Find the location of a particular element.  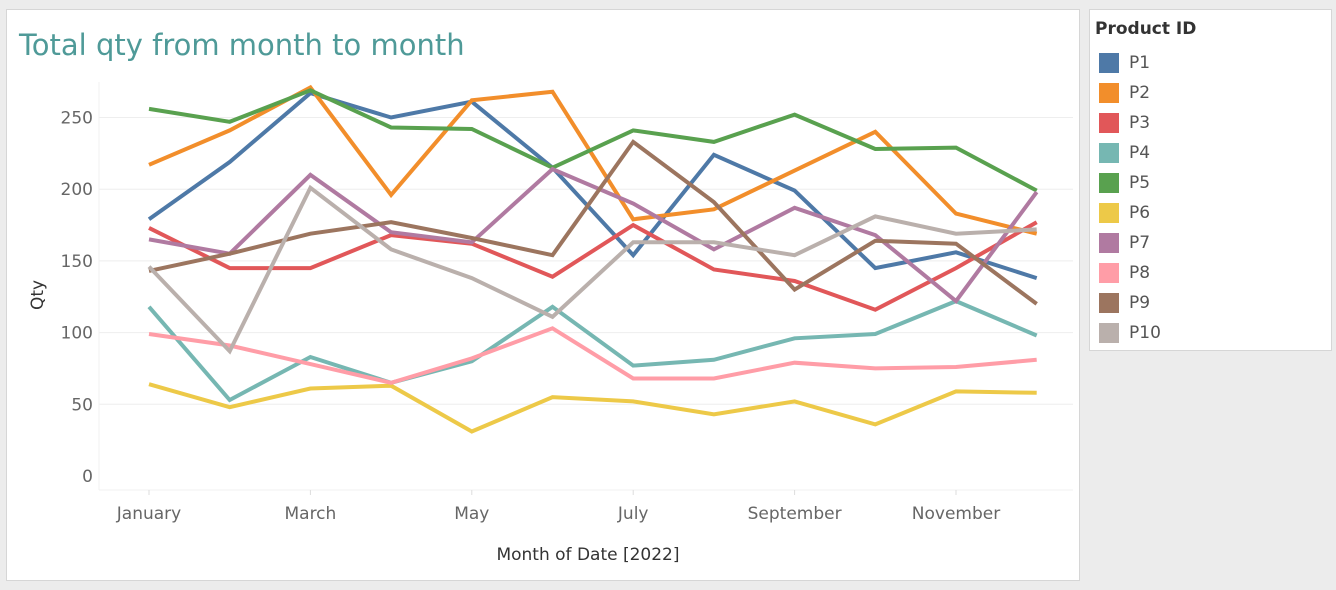

legend-item-p4: P4 is located at coordinates (1130, 153).